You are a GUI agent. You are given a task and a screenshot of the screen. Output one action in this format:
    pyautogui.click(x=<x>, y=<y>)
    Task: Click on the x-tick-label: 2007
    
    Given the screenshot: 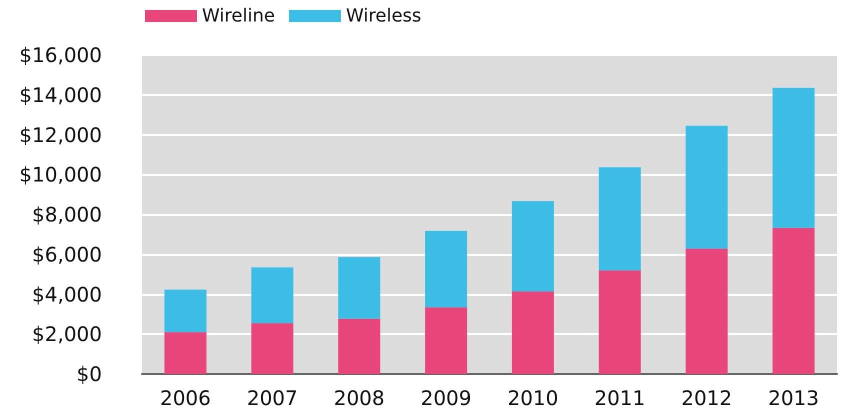 What is the action you would take?
    pyautogui.click(x=272, y=398)
    